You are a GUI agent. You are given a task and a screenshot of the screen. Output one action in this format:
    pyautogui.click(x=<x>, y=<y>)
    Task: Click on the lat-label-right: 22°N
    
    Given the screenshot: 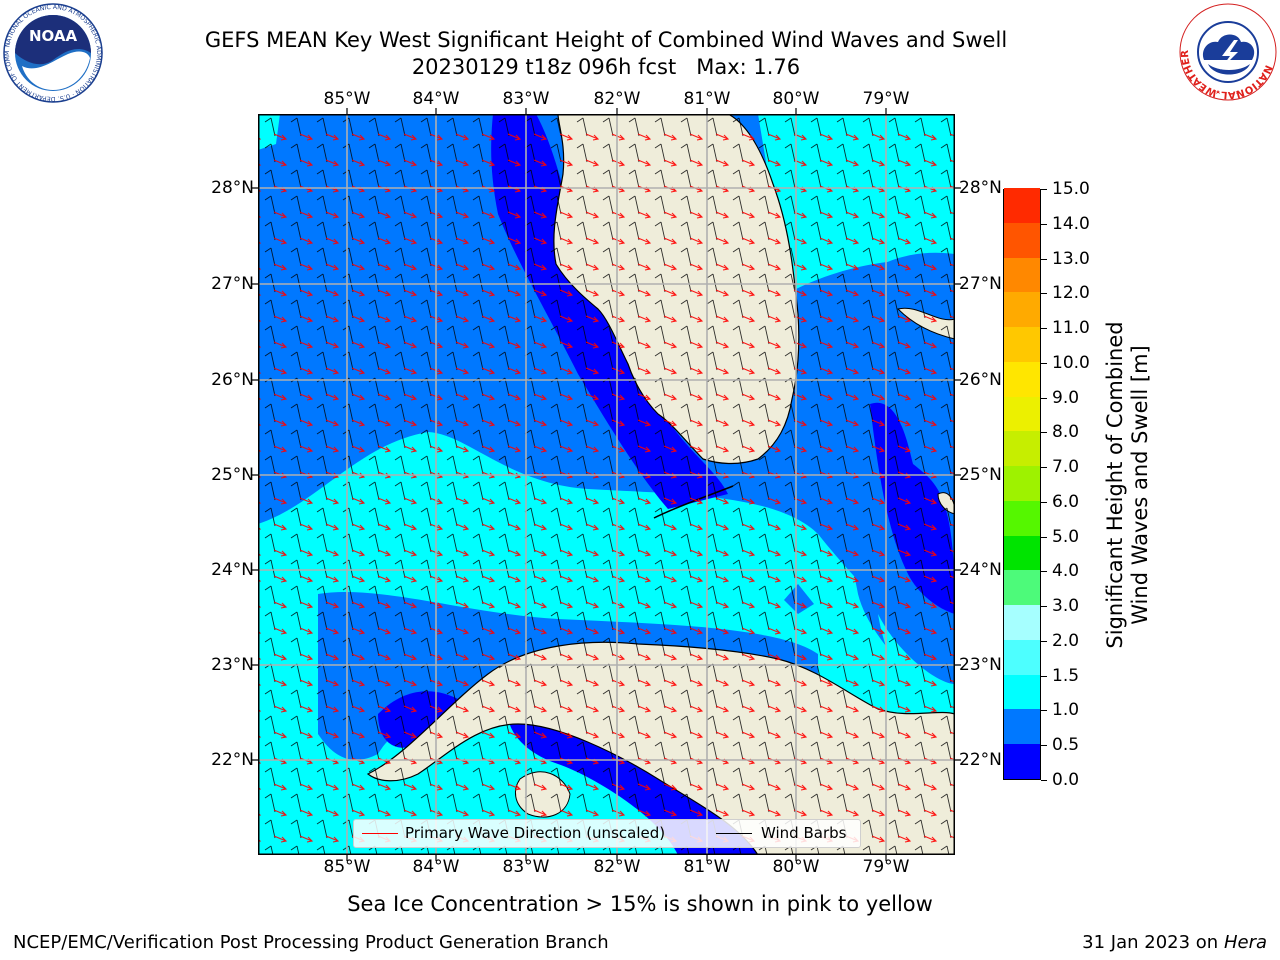 What is the action you would take?
    pyautogui.click(x=980, y=760)
    